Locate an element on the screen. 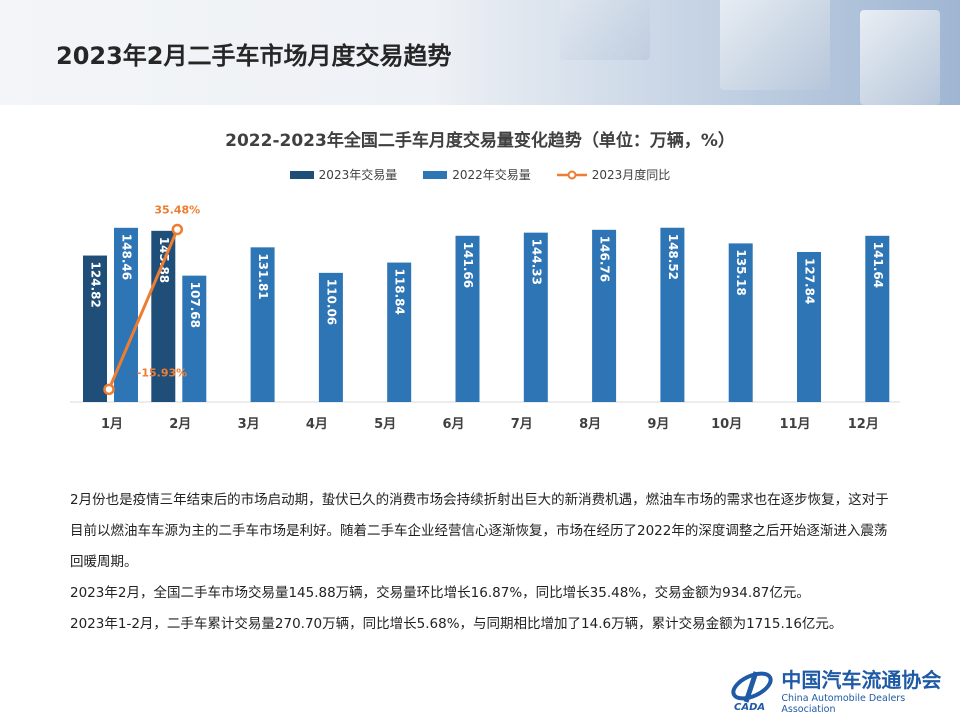 This screenshot has width=960, height=720. logo-english: China Automobile Dealers Association is located at coordinates (843, 704).